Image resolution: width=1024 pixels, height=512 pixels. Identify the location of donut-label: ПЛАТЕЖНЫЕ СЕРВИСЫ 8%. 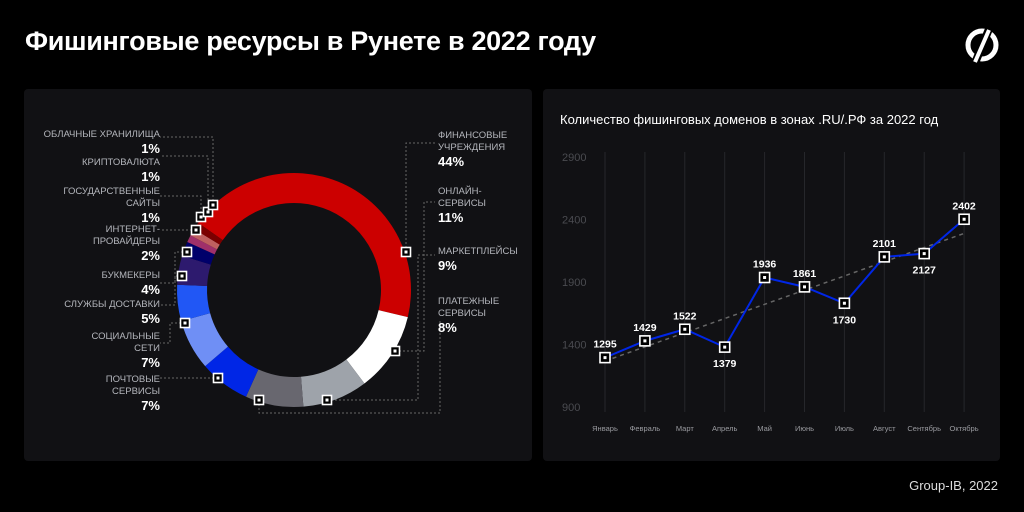
(468, 316).